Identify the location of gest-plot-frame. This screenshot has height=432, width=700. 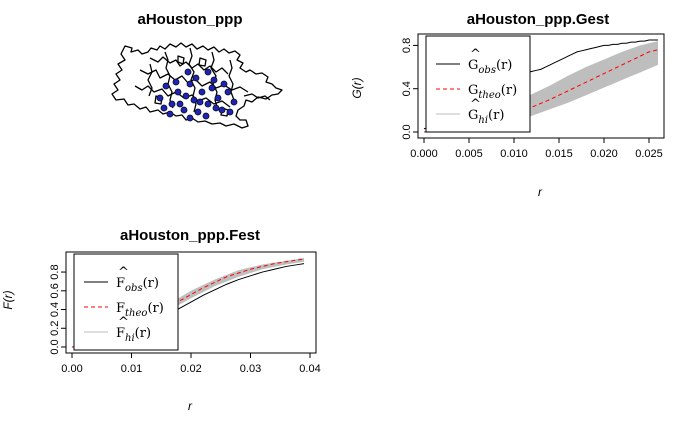
(541, 86).